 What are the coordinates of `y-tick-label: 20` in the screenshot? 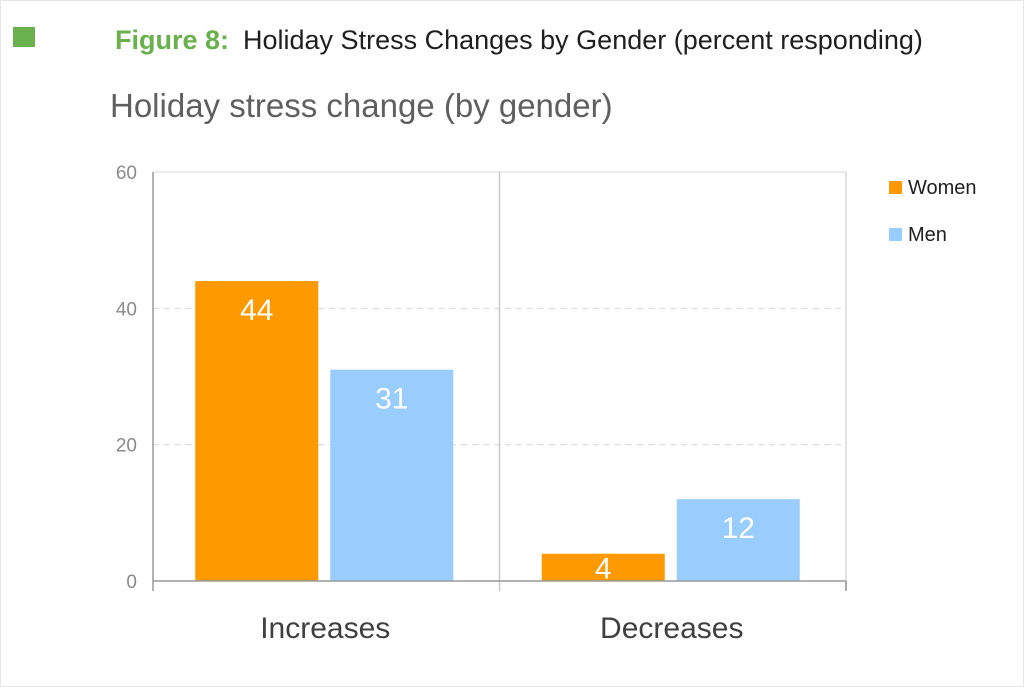 It's located at (126, 446).